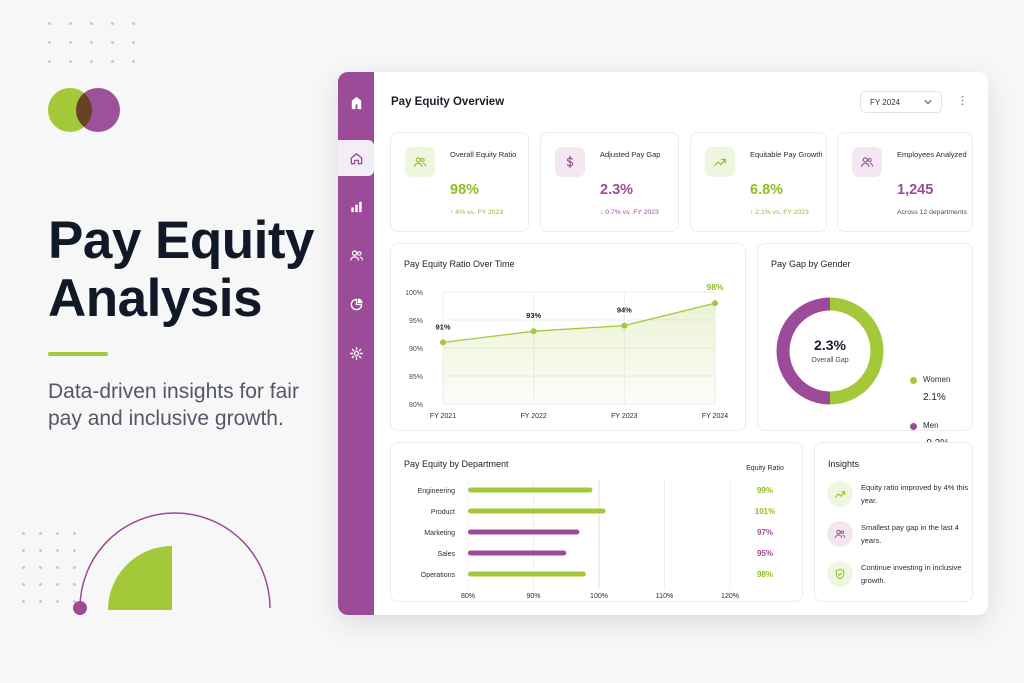  Describe the element at coordinates (934, 397) in the screenshot. I see `legend-value-women: 2.1%` at that location.